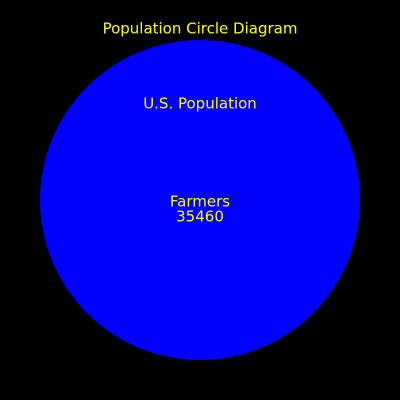 The image size is (400, 400). I want to click on inner-value: 35460, so click(200, 217).